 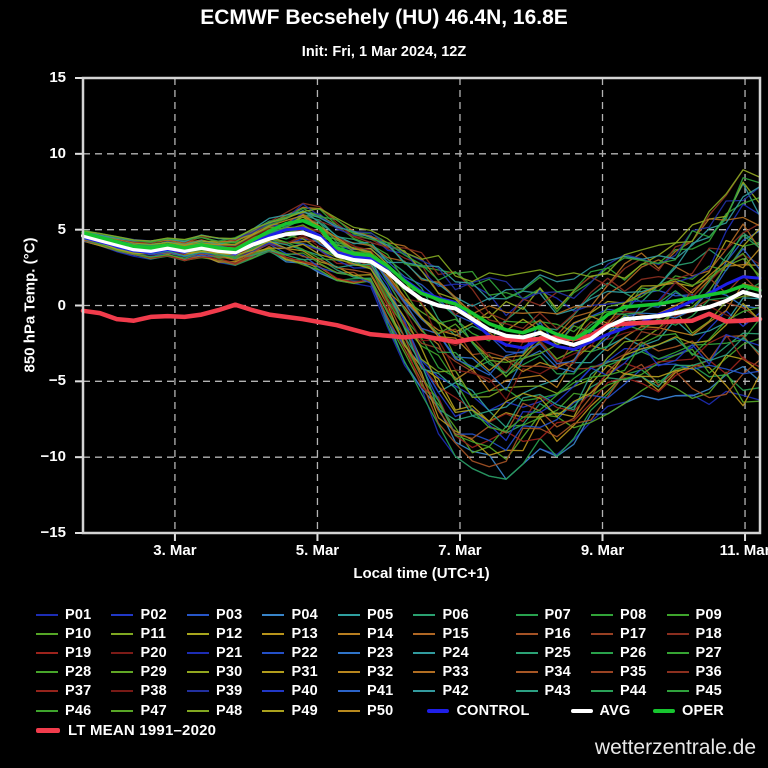 What do you see at coordinates (455, 614) in the screenshot?
I see `legend-item-label: P06` at bounding box center [455, 614].